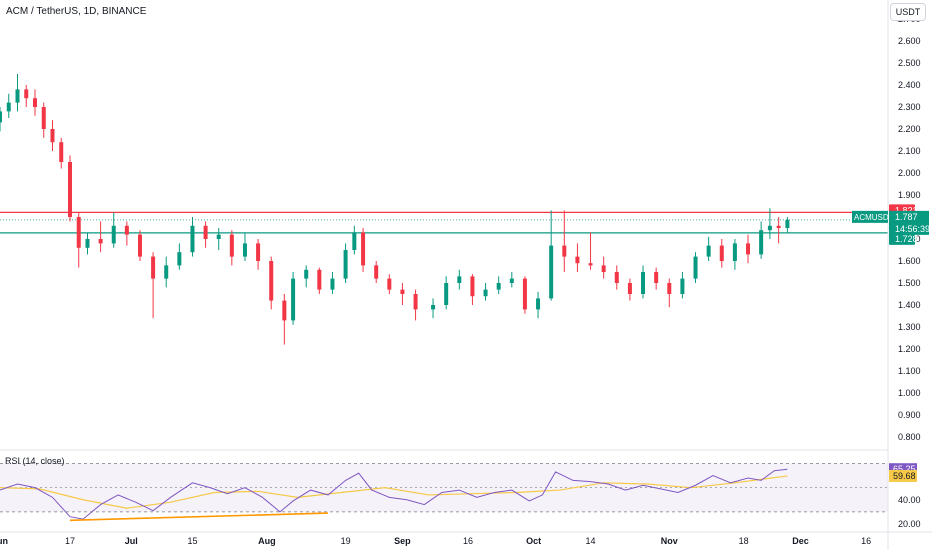  What do you see at coordinates (906, 217) in the screenshot?
I see `last-price-text: 1.787` at bounding box center [906, 217].